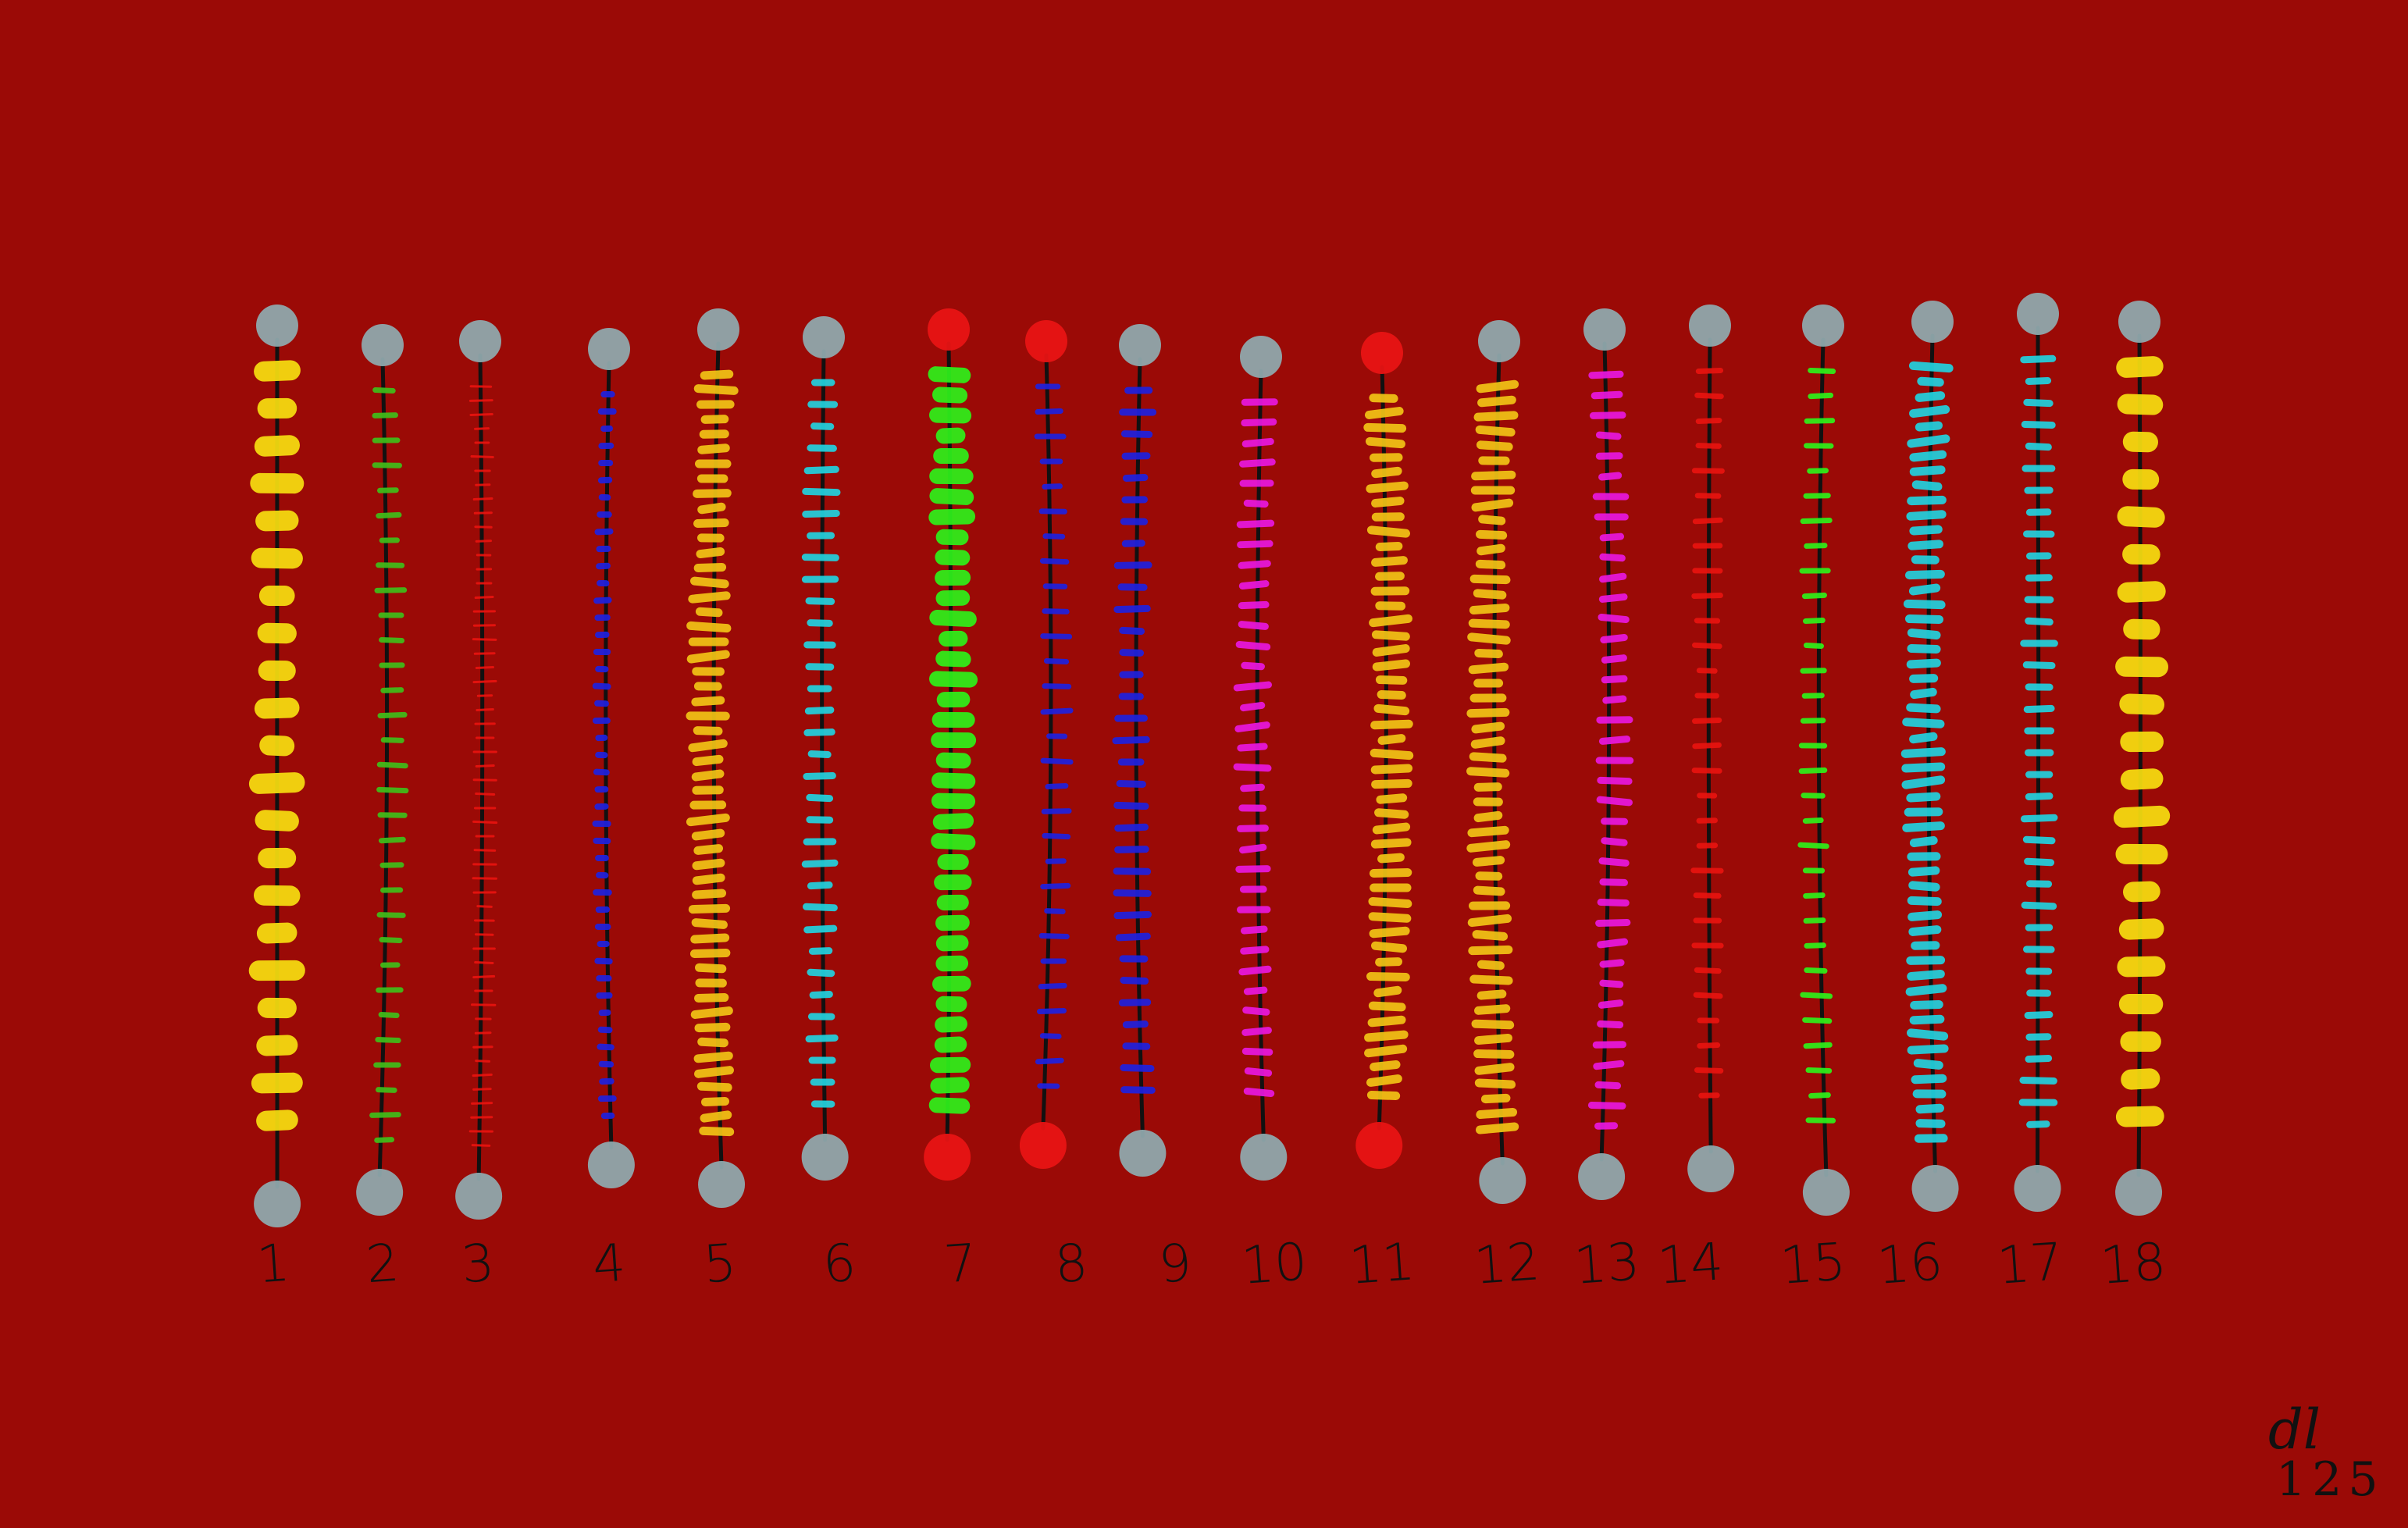 The height and width of the screenshot is (1528, 2408). Describe the element at coordinates (2030, 1263) in the screenshot. I see `strand-number-17: 17` at that location.